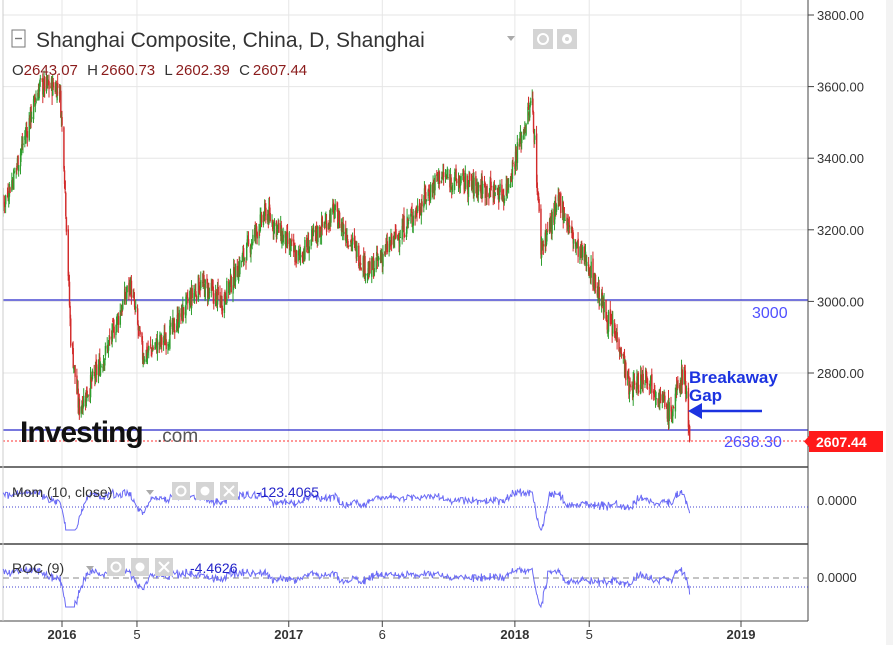  What do you see at coordinates (136, 634) in the screenshot?
I see `time-tick-label: 5` at bounding box center [136, 634].